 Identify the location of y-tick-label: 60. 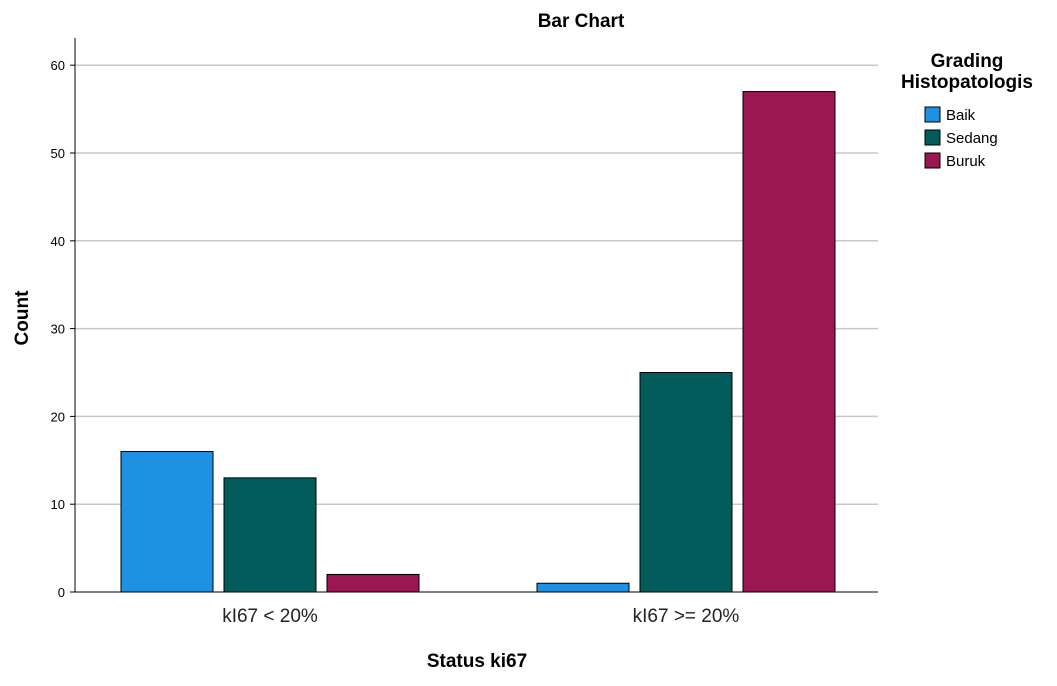
(58, 65).